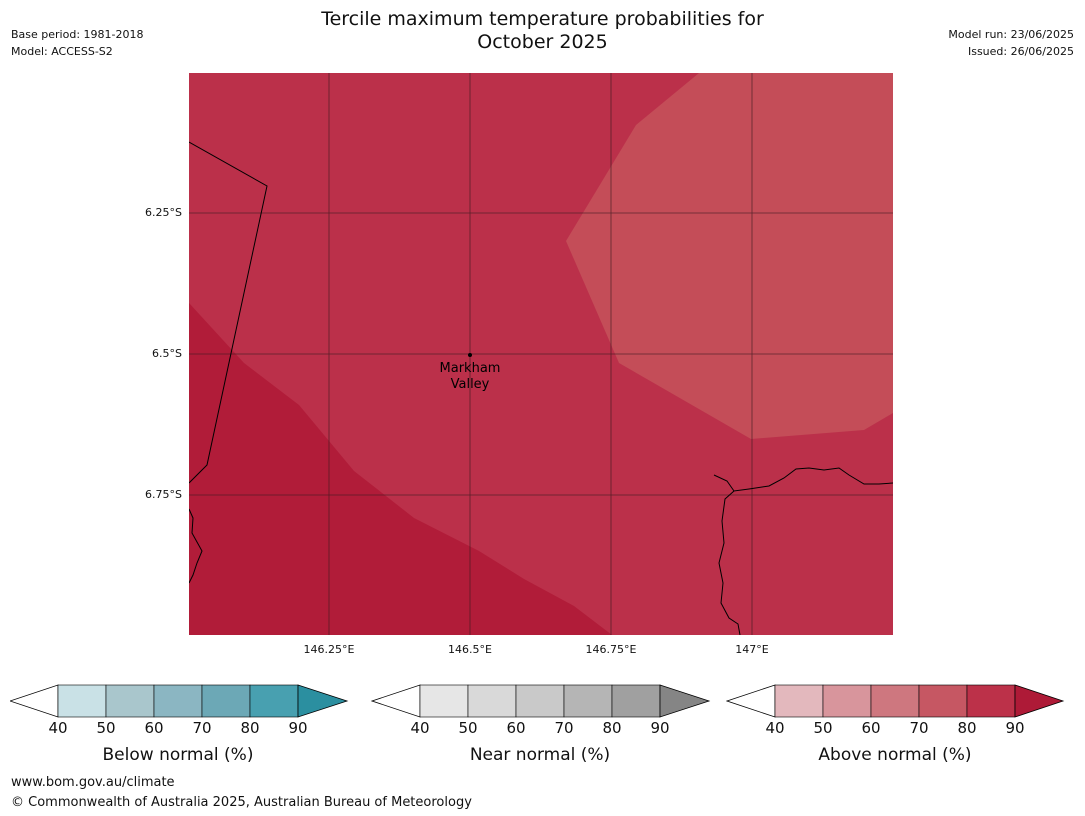 The width and height of the screenshot is (1085, 816). I want to click on near-normal-tick-50: 50, so click(468, 728).